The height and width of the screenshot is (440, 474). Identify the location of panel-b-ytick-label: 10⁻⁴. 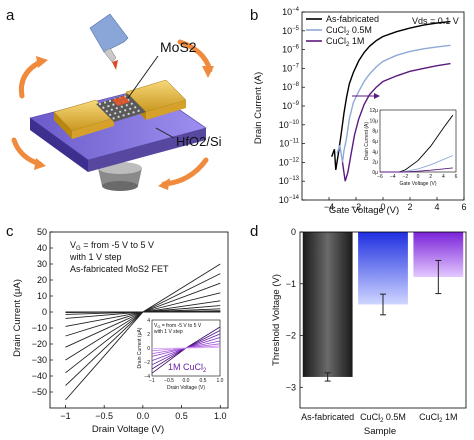
(291, 12).